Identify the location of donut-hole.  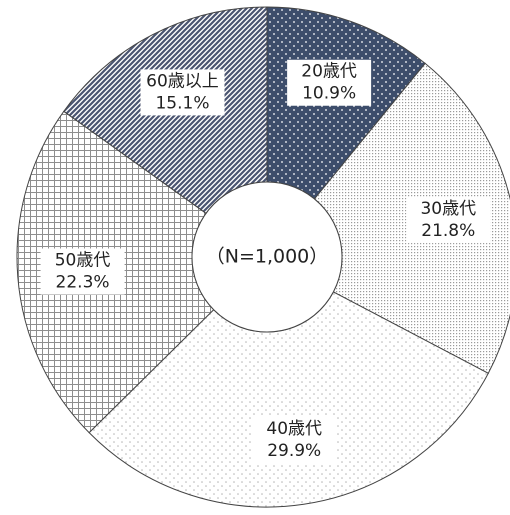
(267, 257).